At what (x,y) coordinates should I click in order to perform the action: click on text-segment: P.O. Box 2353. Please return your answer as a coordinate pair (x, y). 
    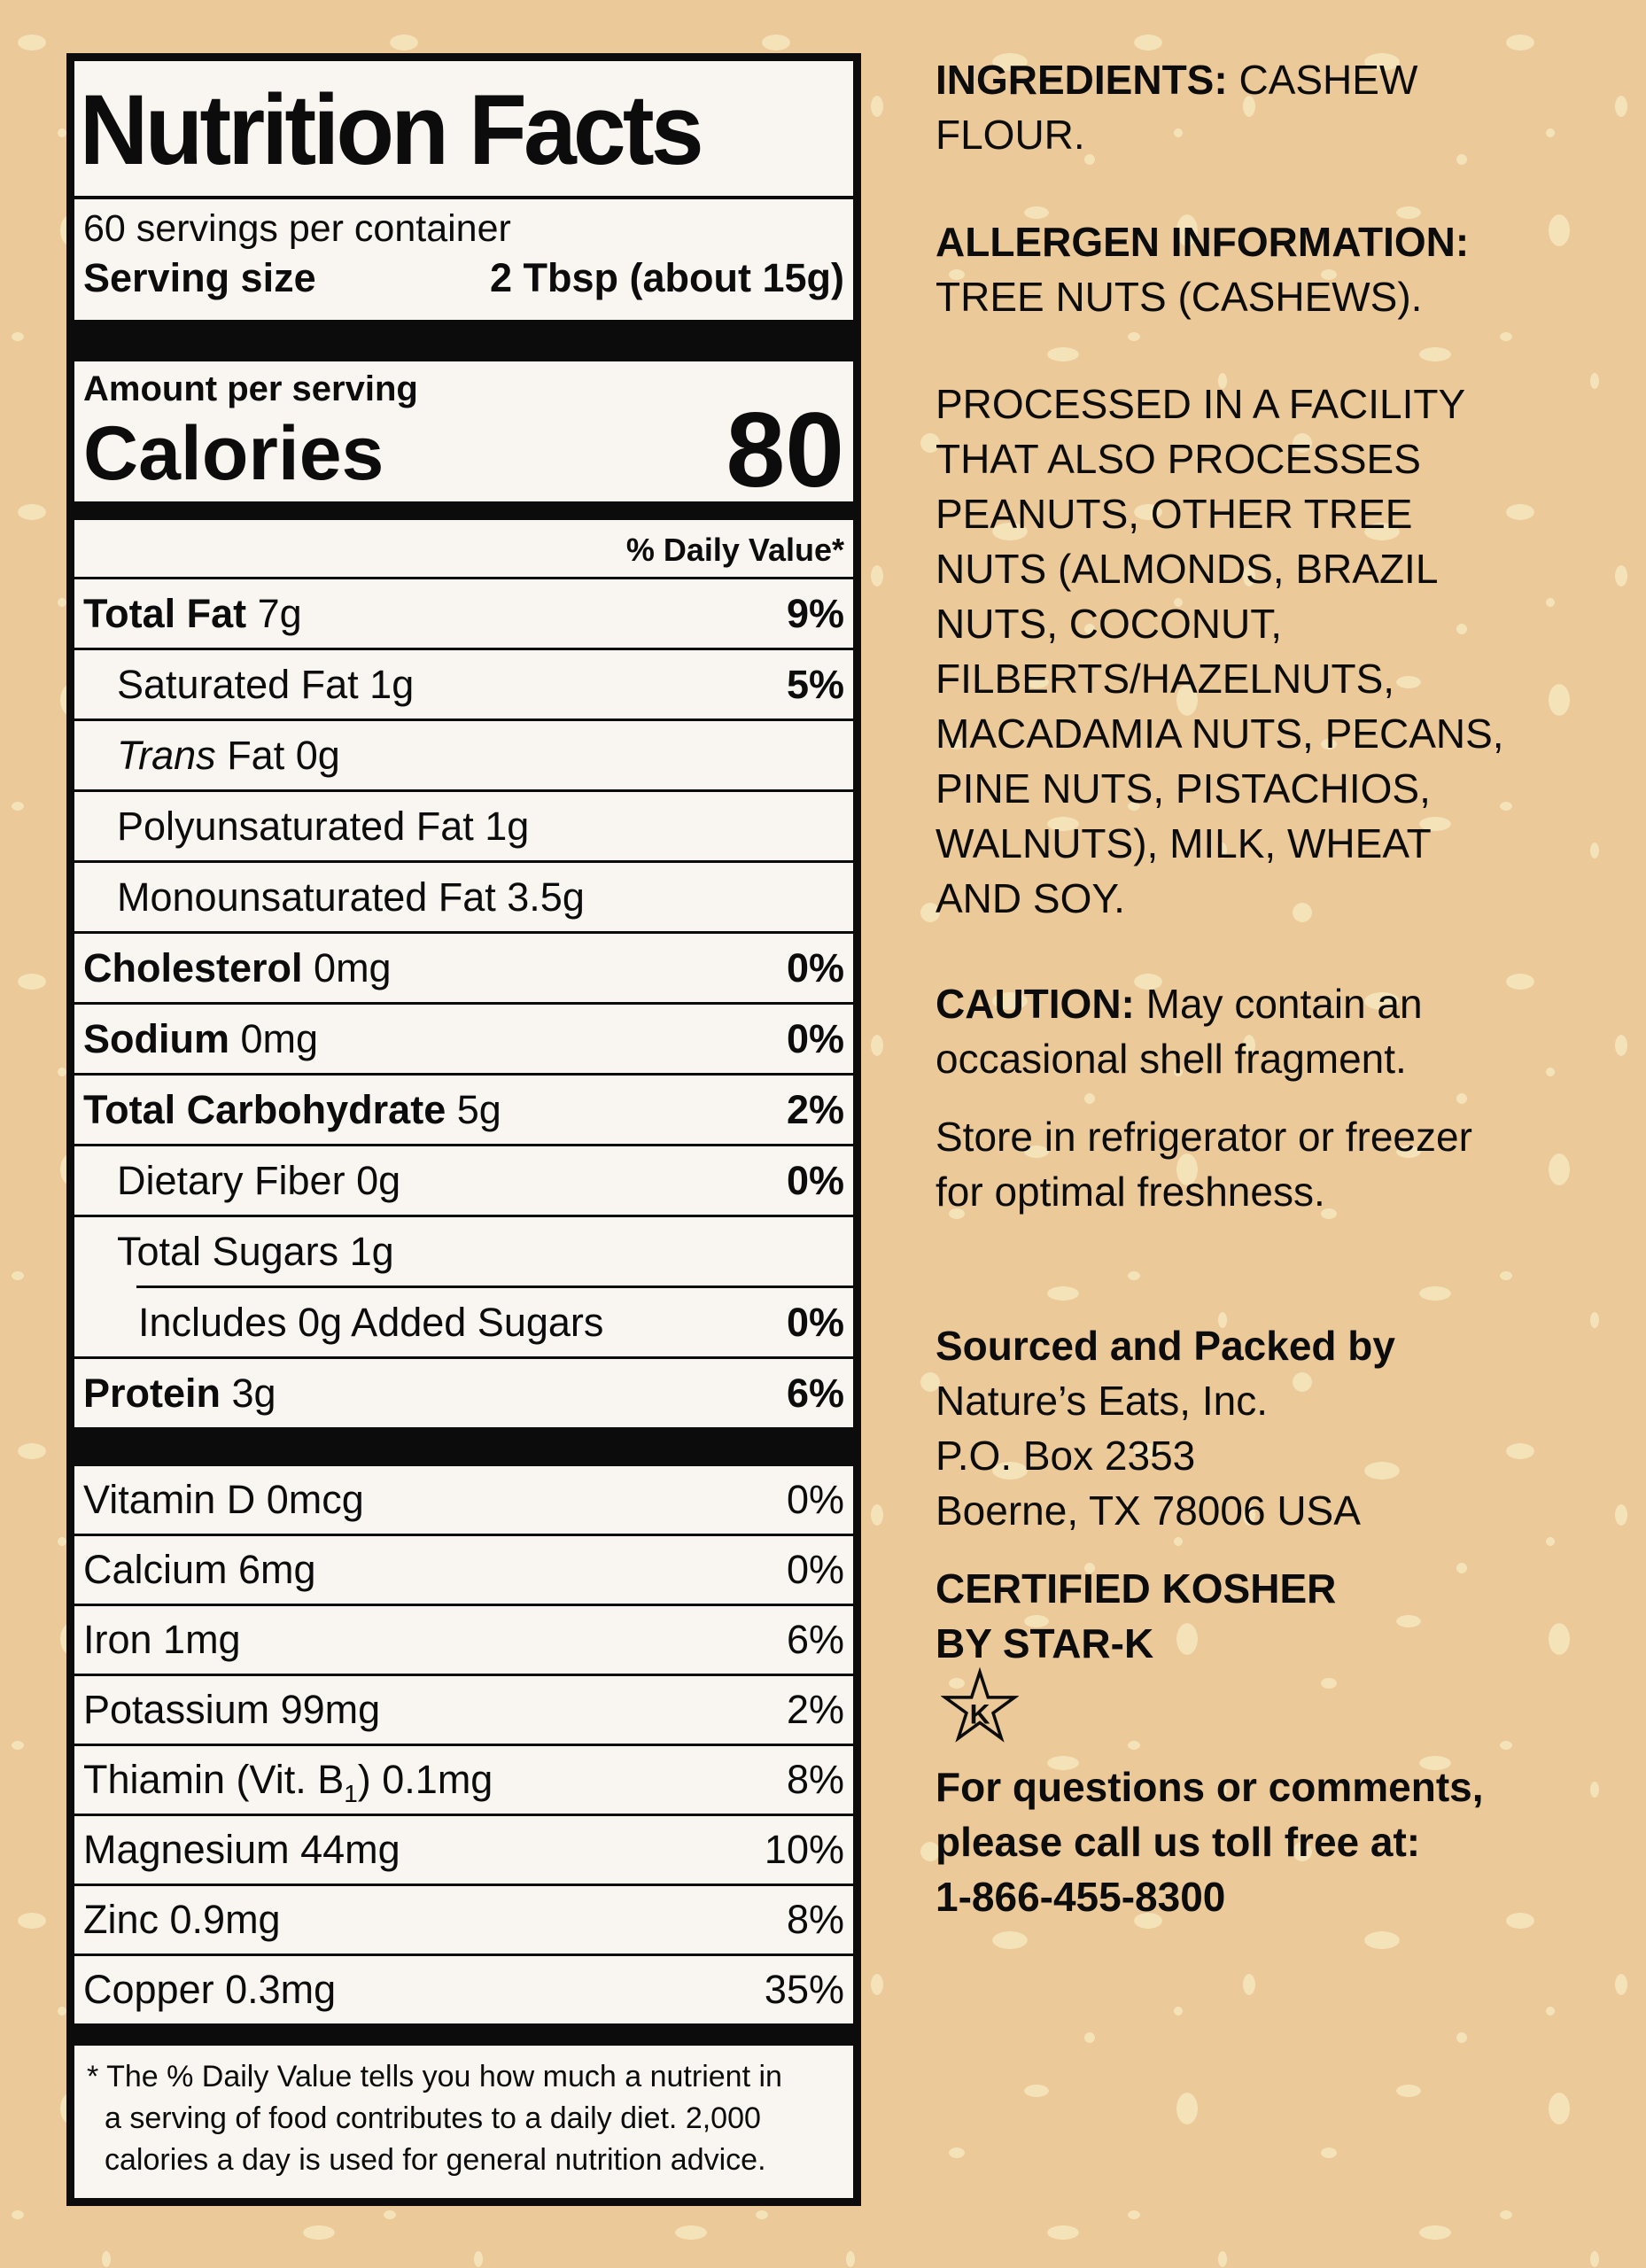
    Looking at the image, I should click on (1066, 1456).